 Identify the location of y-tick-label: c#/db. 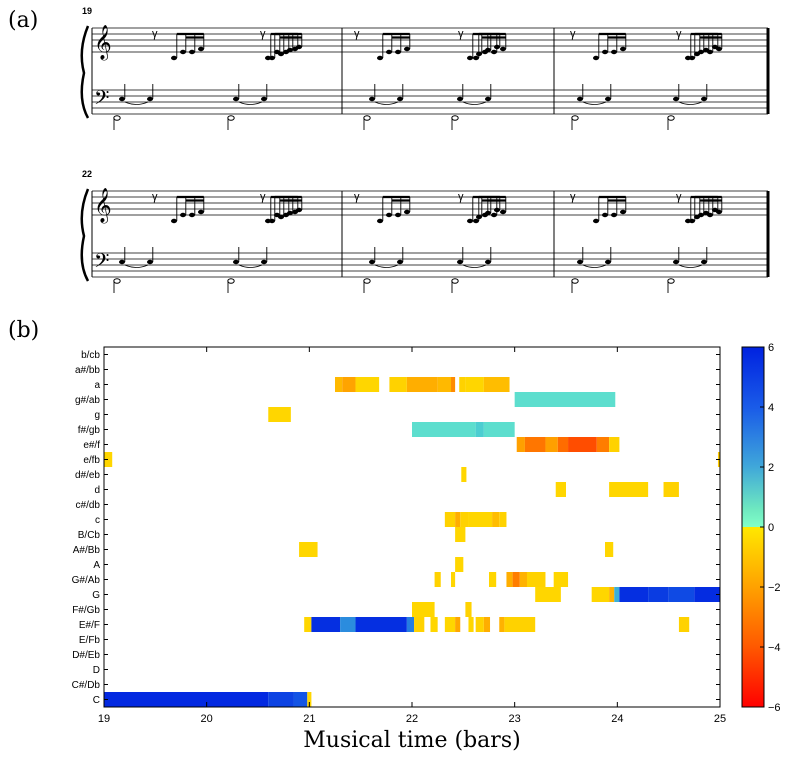
(88, 505).